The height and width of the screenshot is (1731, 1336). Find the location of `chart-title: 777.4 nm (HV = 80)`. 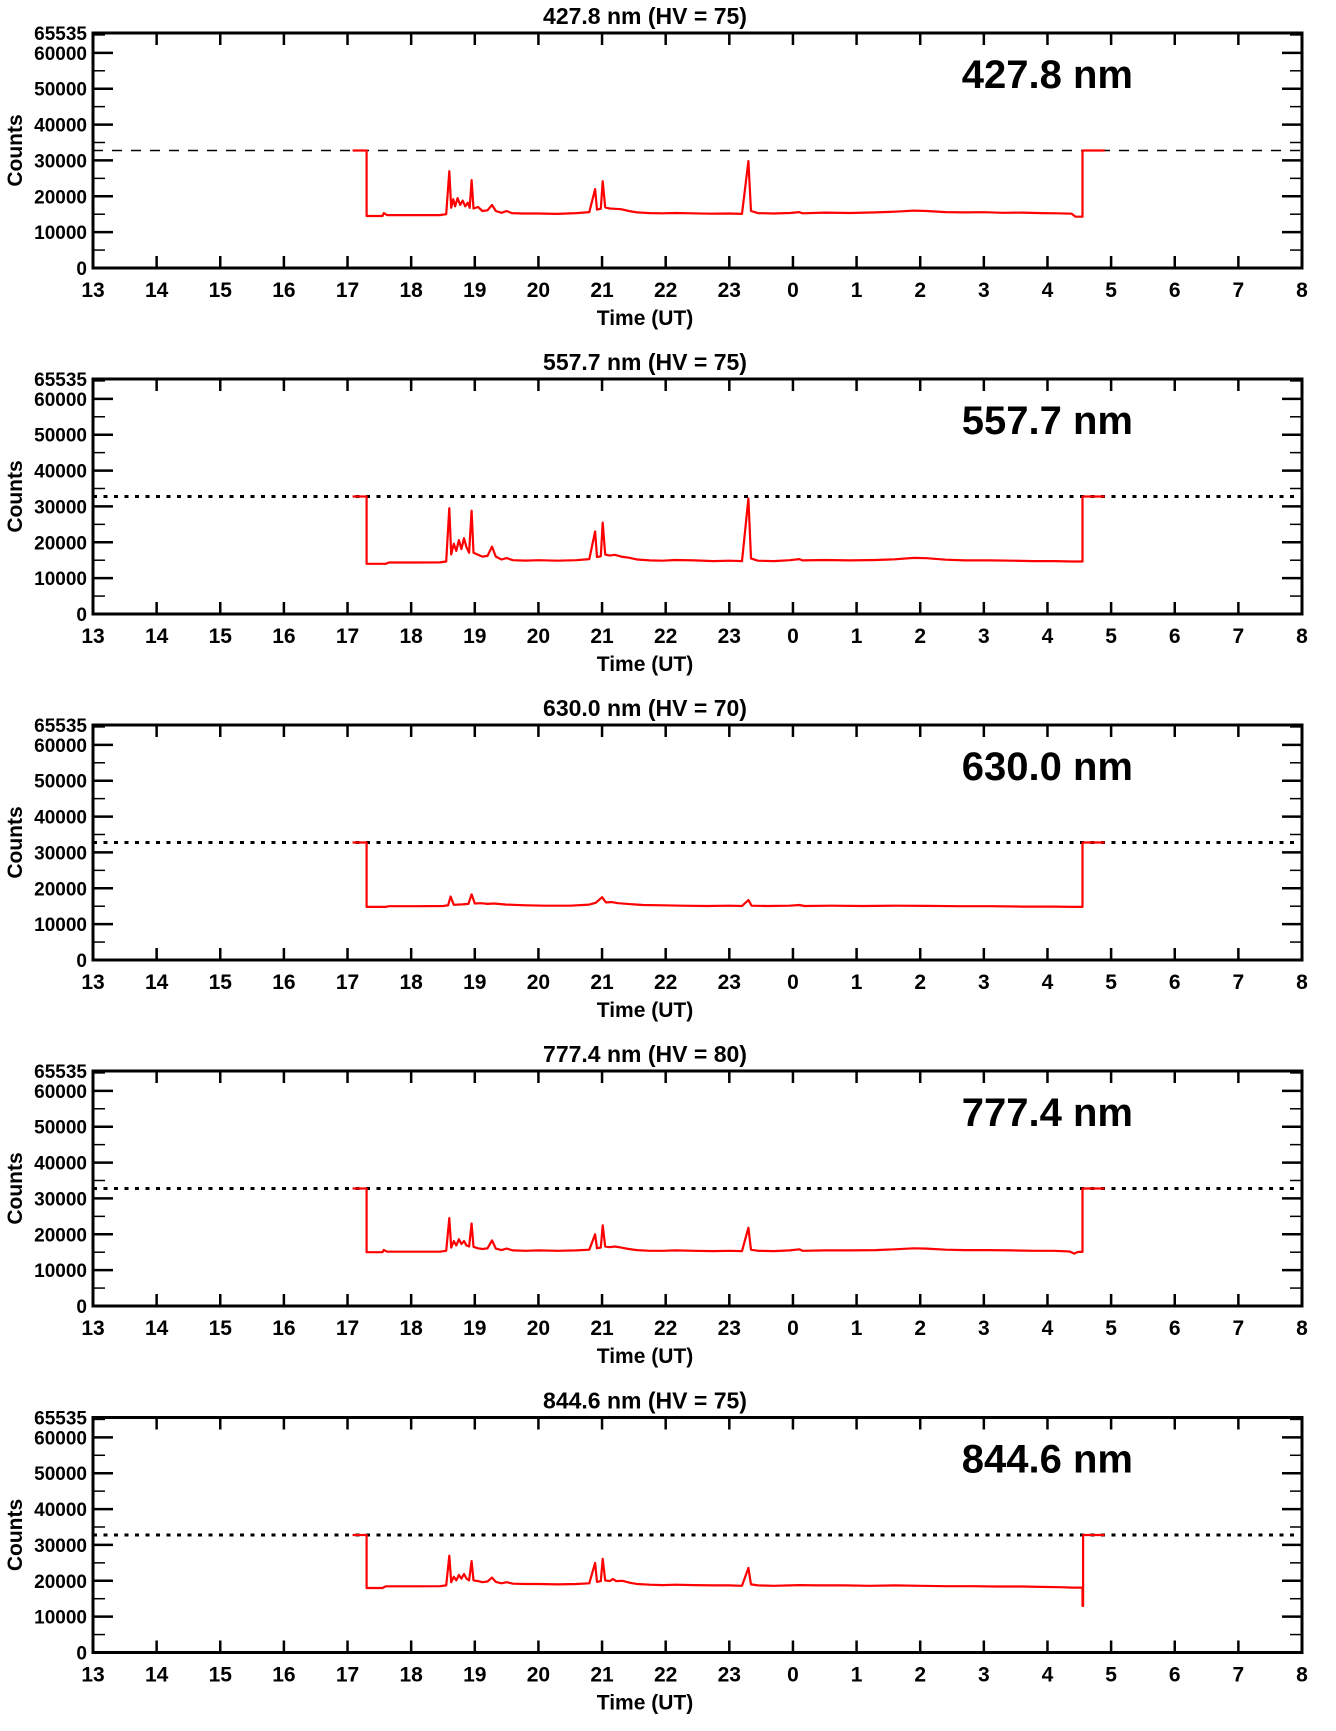

chart-title: 777.4 nm (HV = 80) is located at coordinates (645, 1054).